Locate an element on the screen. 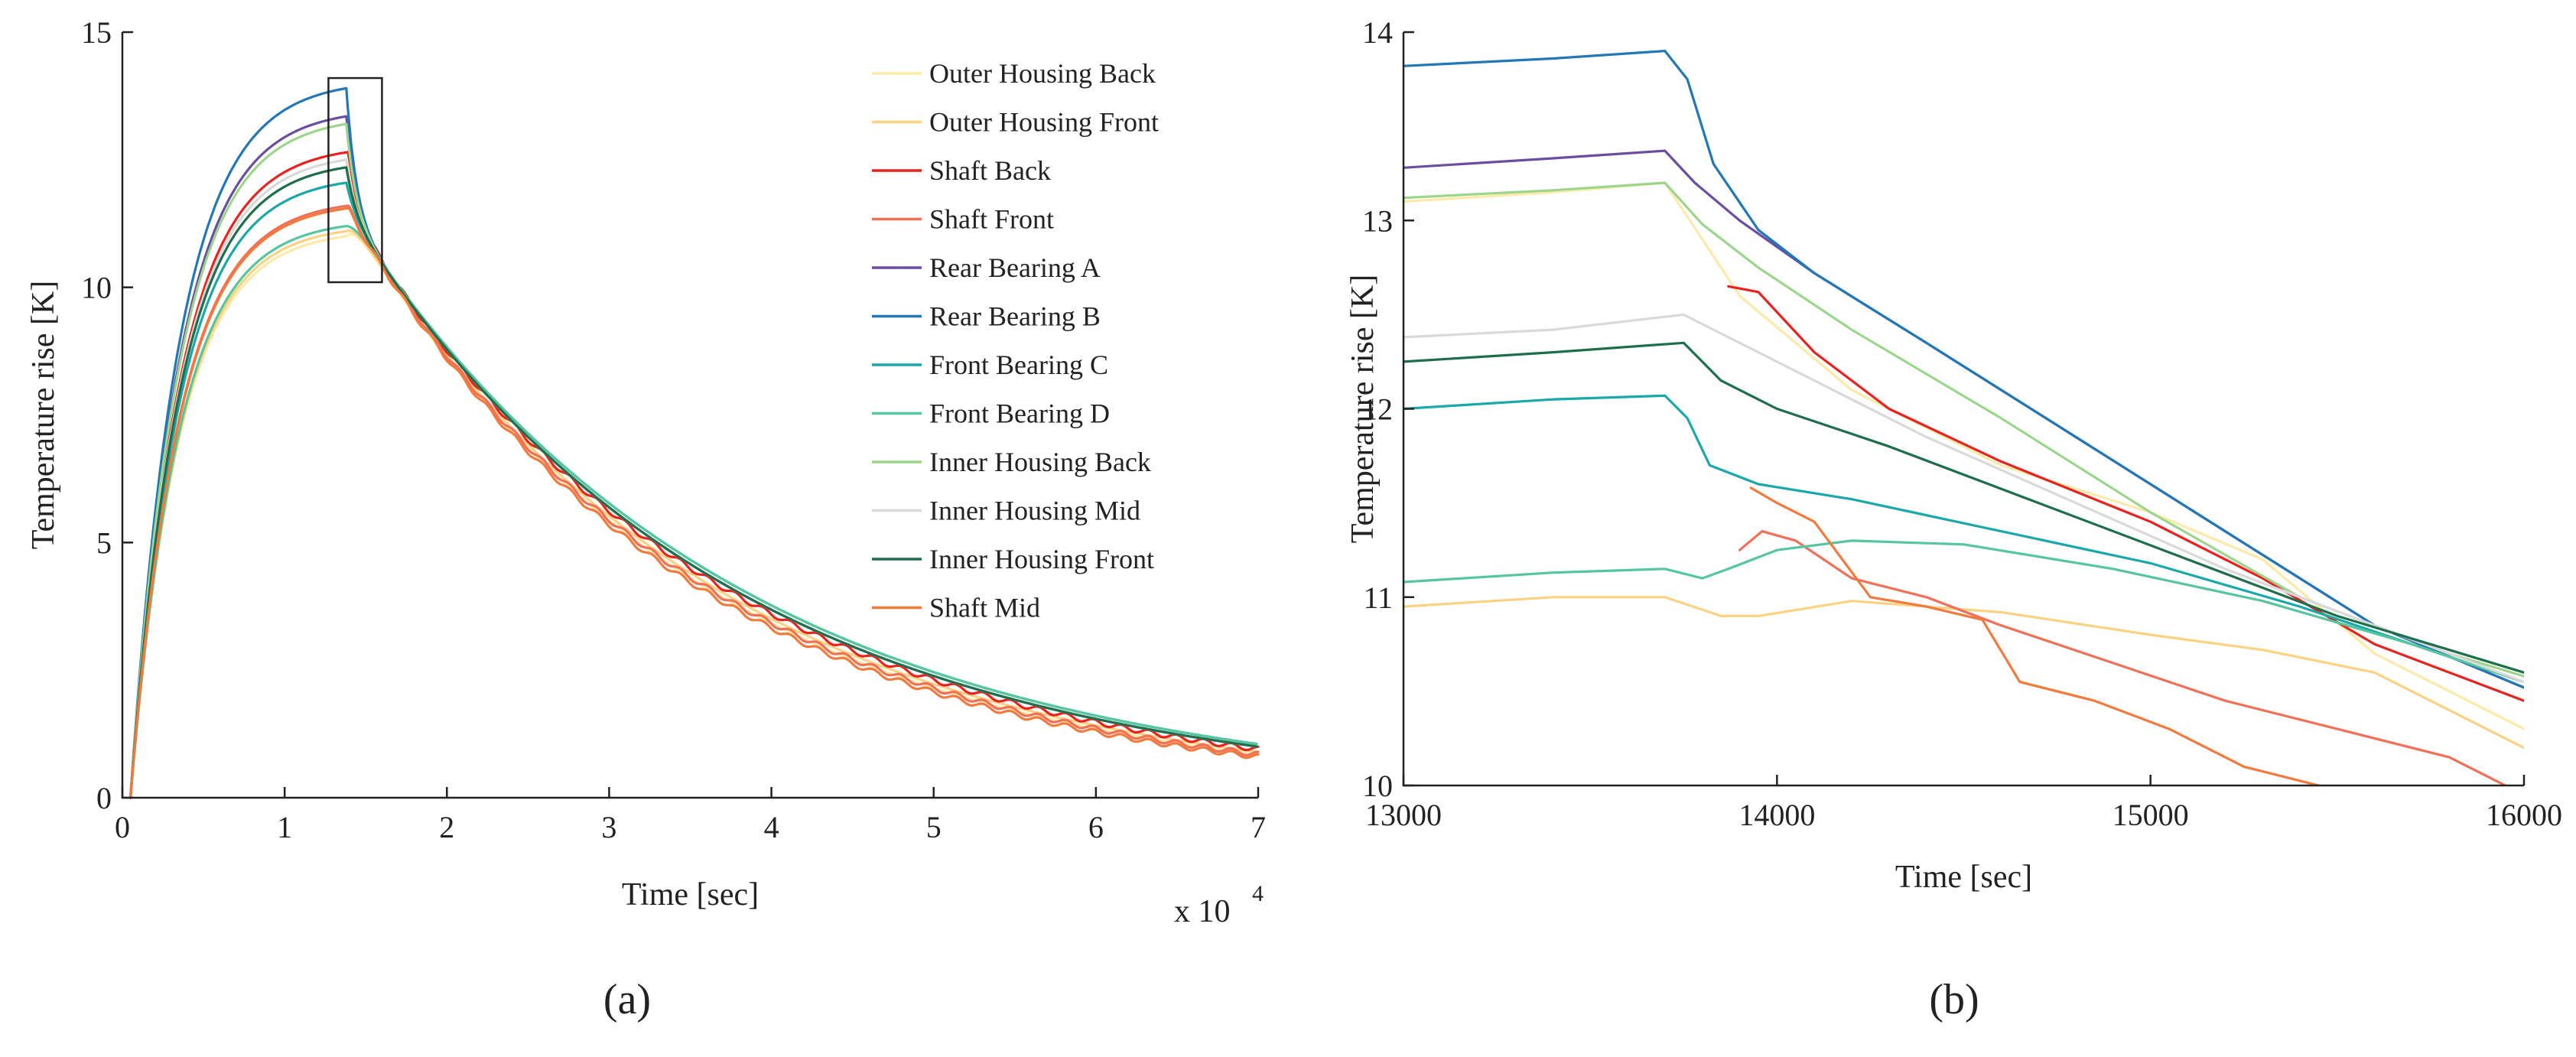 This screenshot has height=1057, width=2576. panel-a-legend-label: Rear Bearing B is located at coordinates (1015, 316).